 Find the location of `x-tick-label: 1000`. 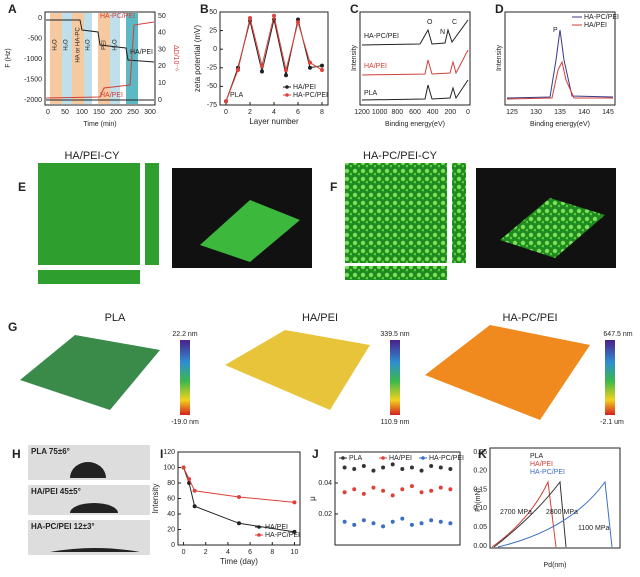

x-tick-label: 1000 is located at coordinates (380, 112).